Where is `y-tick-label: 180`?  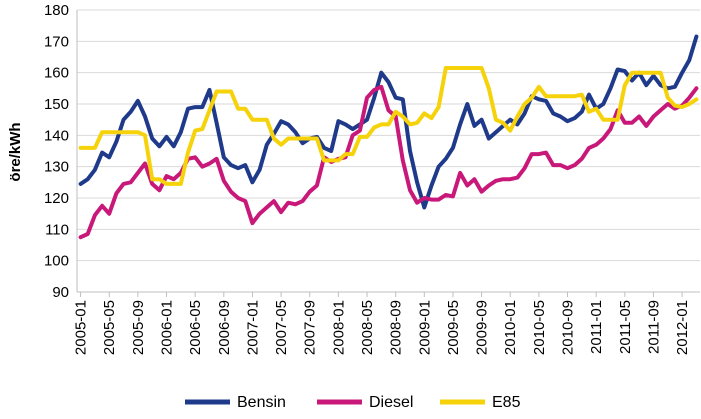
y-tick-label: 180 is located at coordinates (56, 10).